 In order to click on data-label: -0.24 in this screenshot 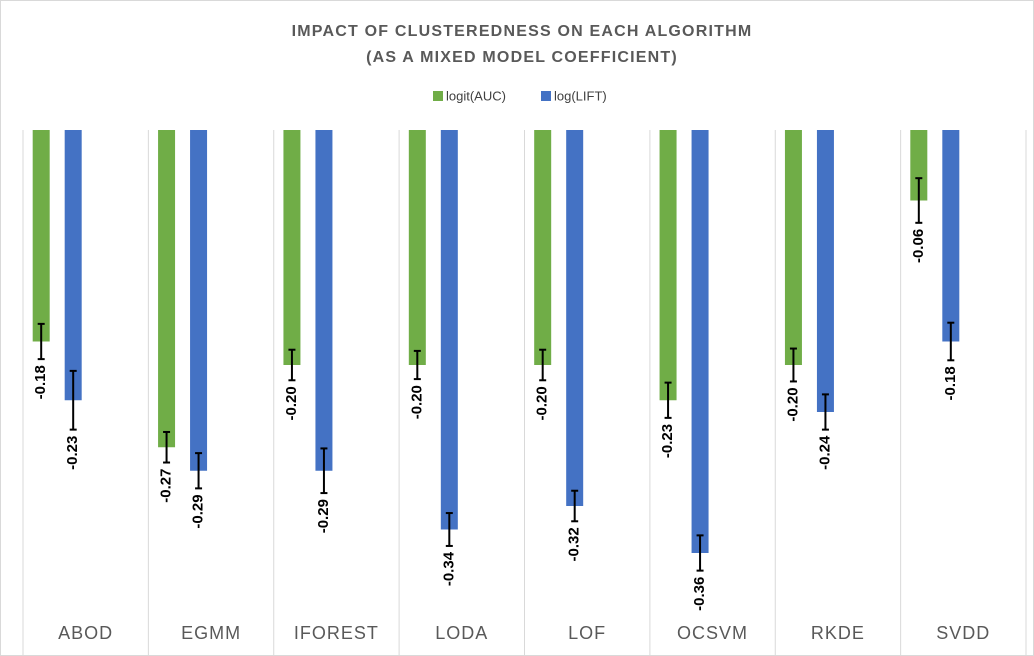, I will do `click(824, 452)`.